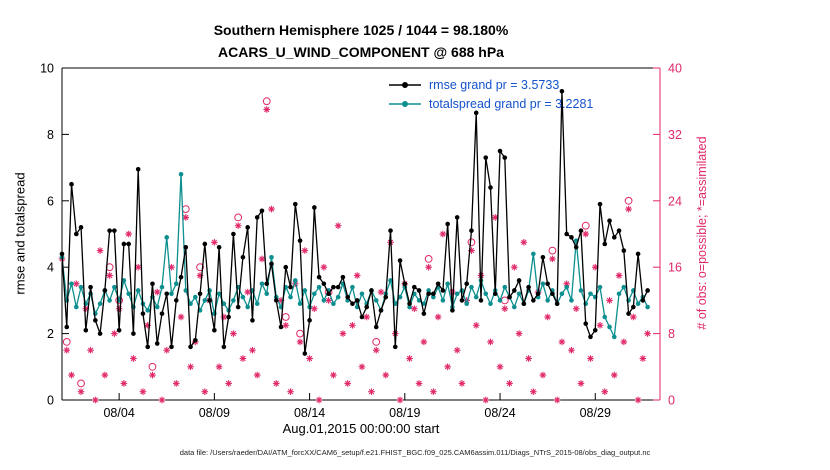 The width and height of the screenshot is (830, 470). I want to click on x-tick-label: 08/24, so click(499, 413).